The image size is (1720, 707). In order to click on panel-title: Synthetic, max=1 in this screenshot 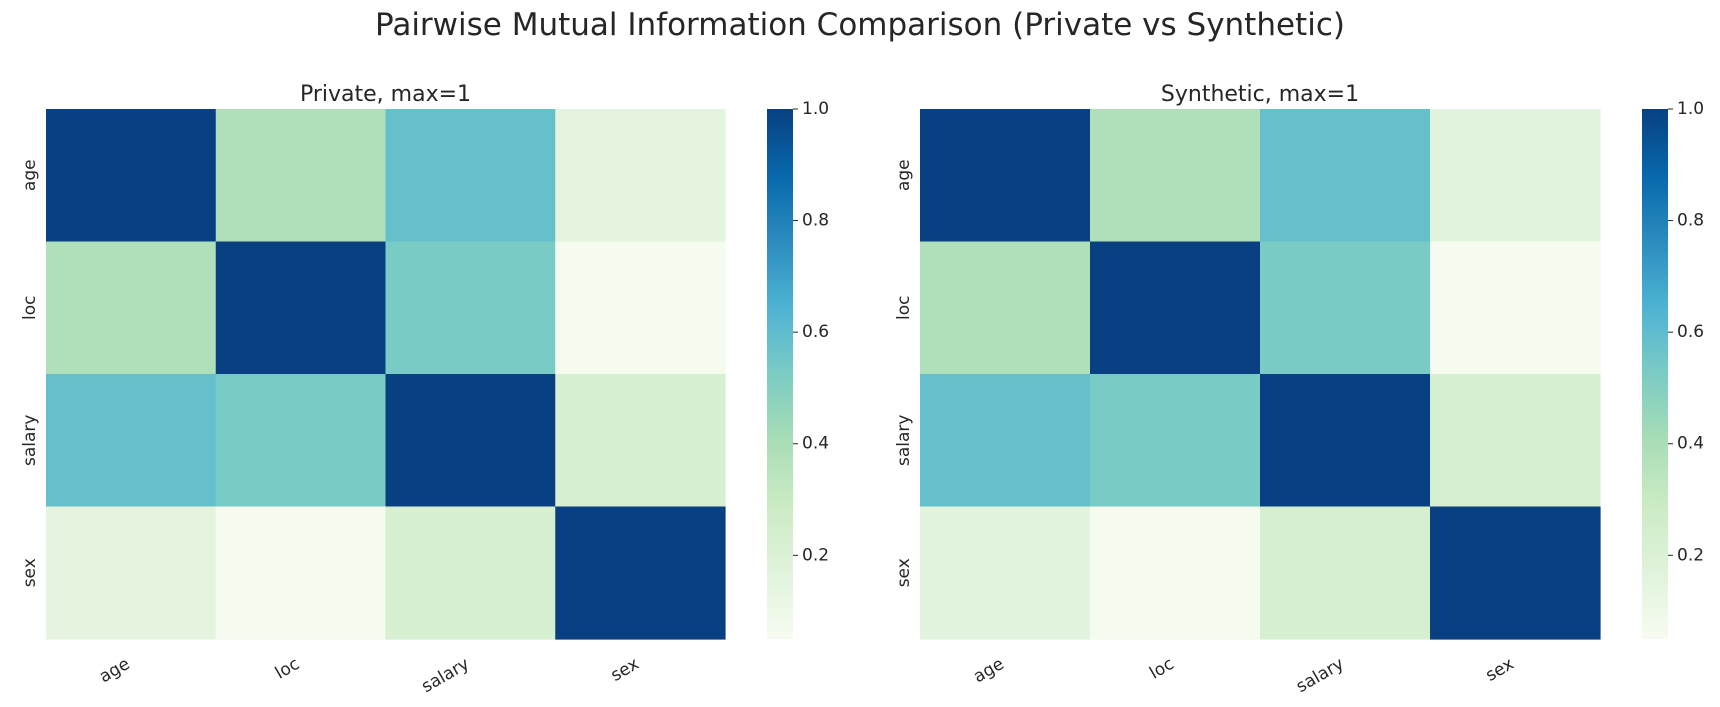, I will do `click(1260, 94)`.